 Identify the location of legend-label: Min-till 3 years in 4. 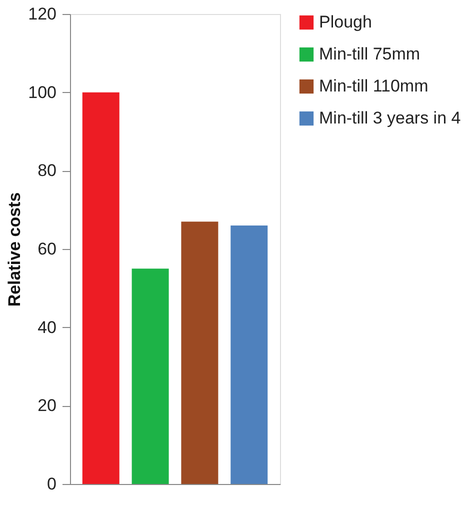
(390, 118).